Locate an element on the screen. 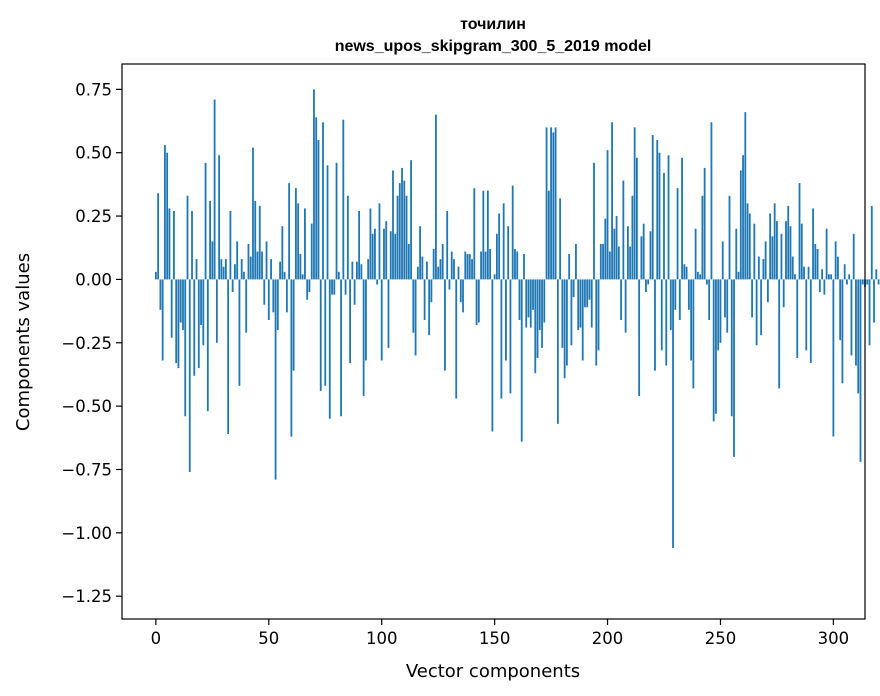  x-tick-label: 250 is located at coordinates (721, 638).